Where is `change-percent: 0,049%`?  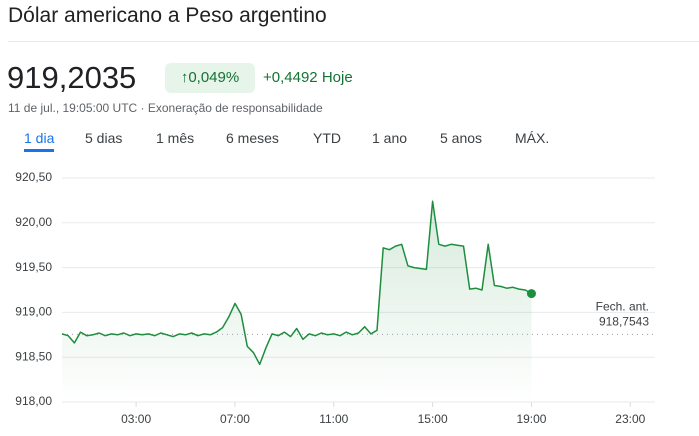
change-percent: 0,049% is located at coordinates (214, 77).